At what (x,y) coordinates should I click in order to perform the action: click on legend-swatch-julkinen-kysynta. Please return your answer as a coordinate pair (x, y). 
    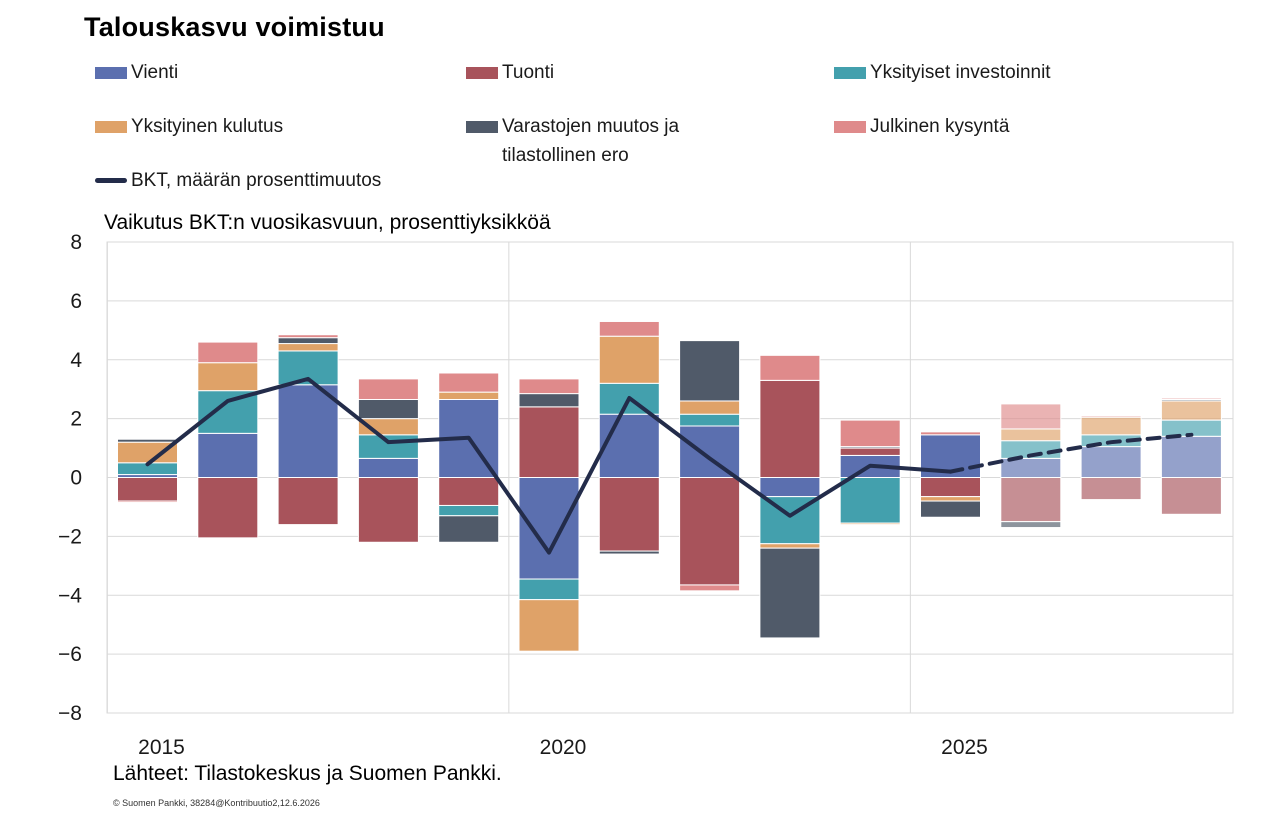
    Looking at the image, I should click on (850, 127).